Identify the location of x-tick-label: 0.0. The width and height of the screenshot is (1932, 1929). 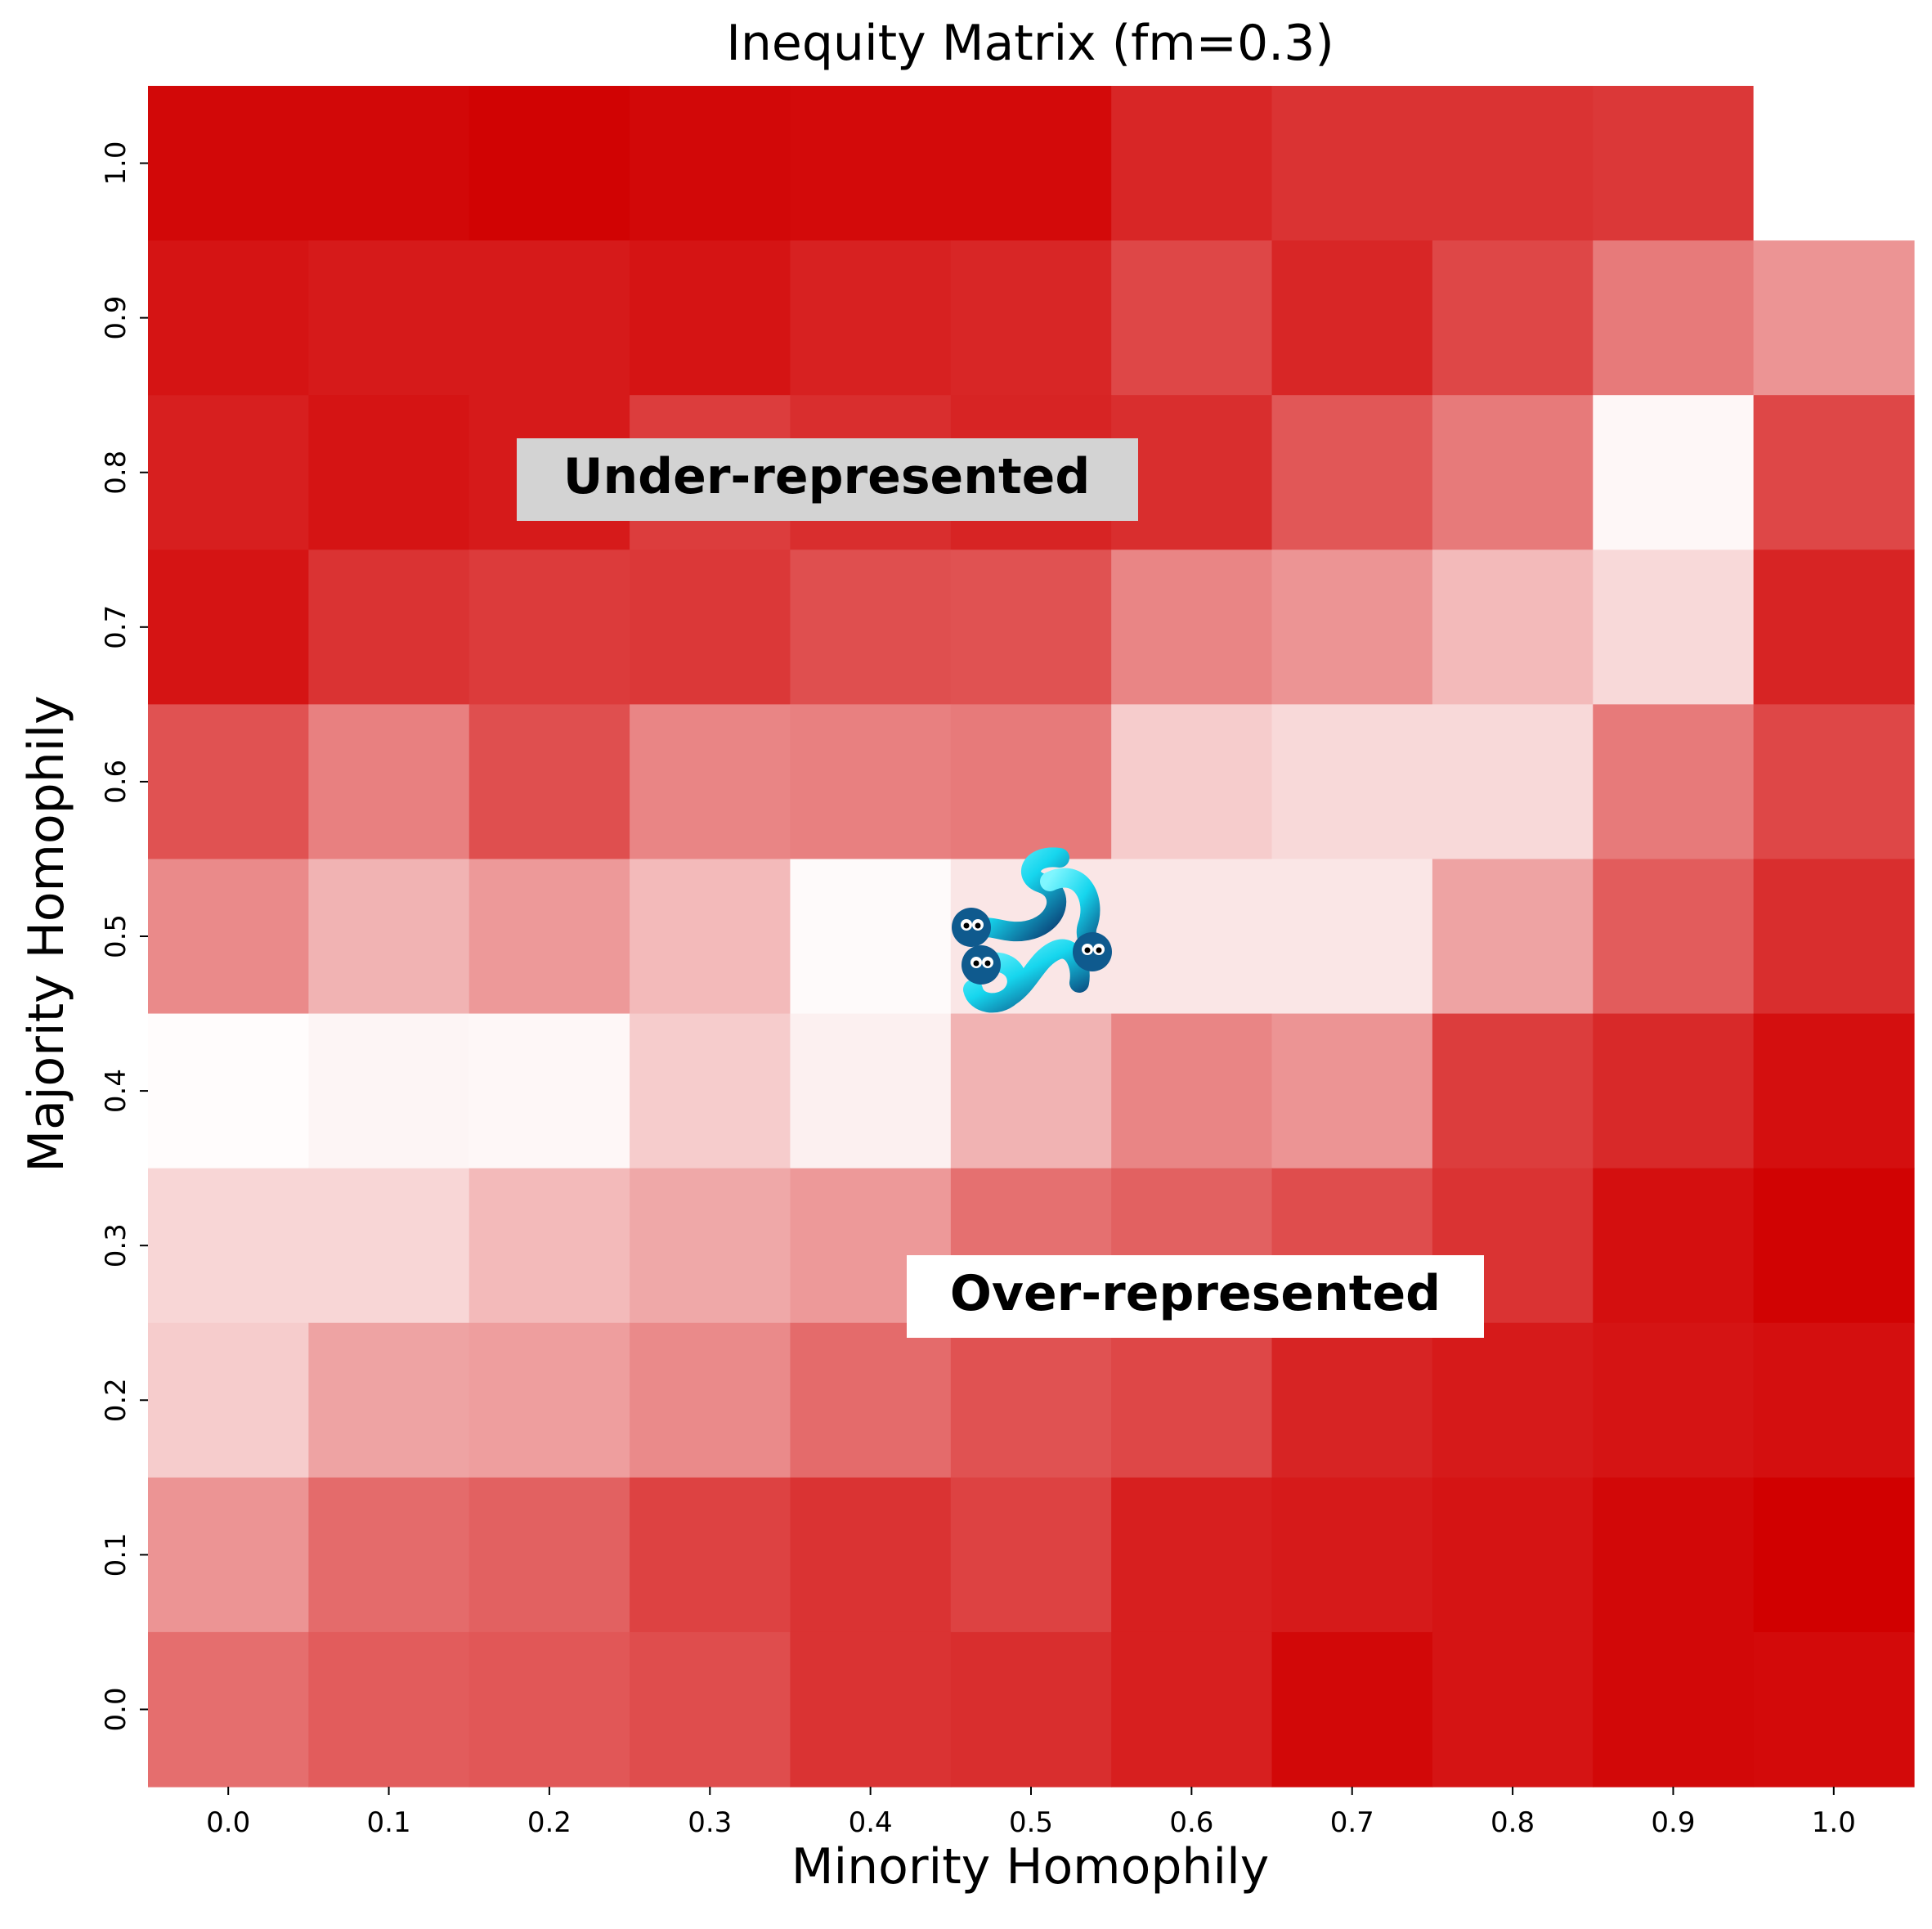
(228, 1823).